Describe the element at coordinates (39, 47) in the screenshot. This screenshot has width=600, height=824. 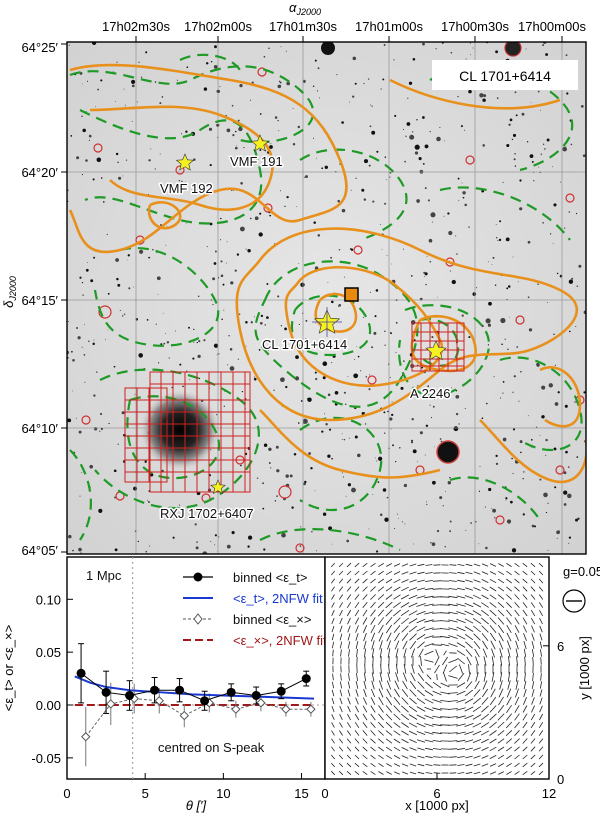
I see `dec-tick-label: 64°25′` at that location.